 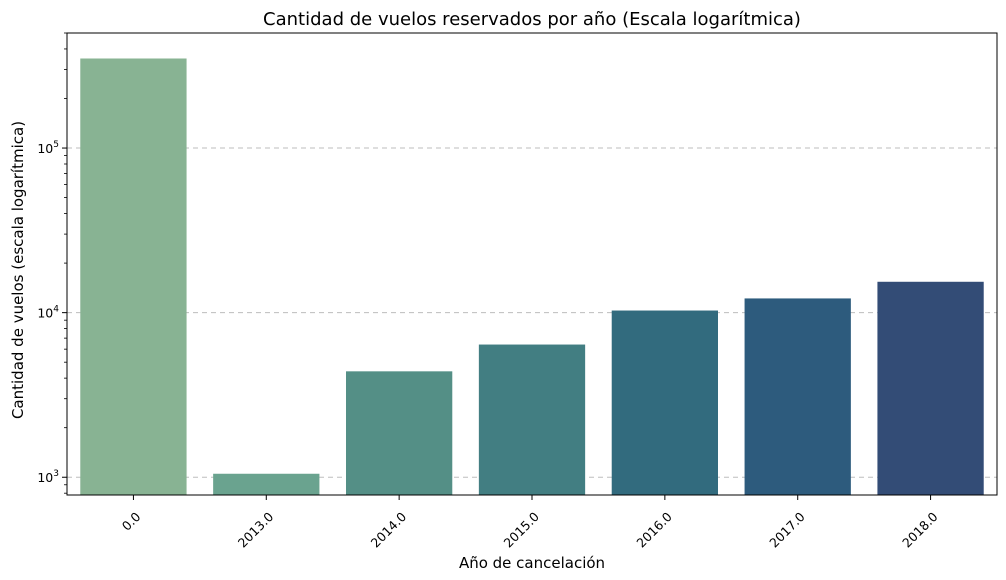 I want to click on bar-2014.0, so click(x=399, y=433).